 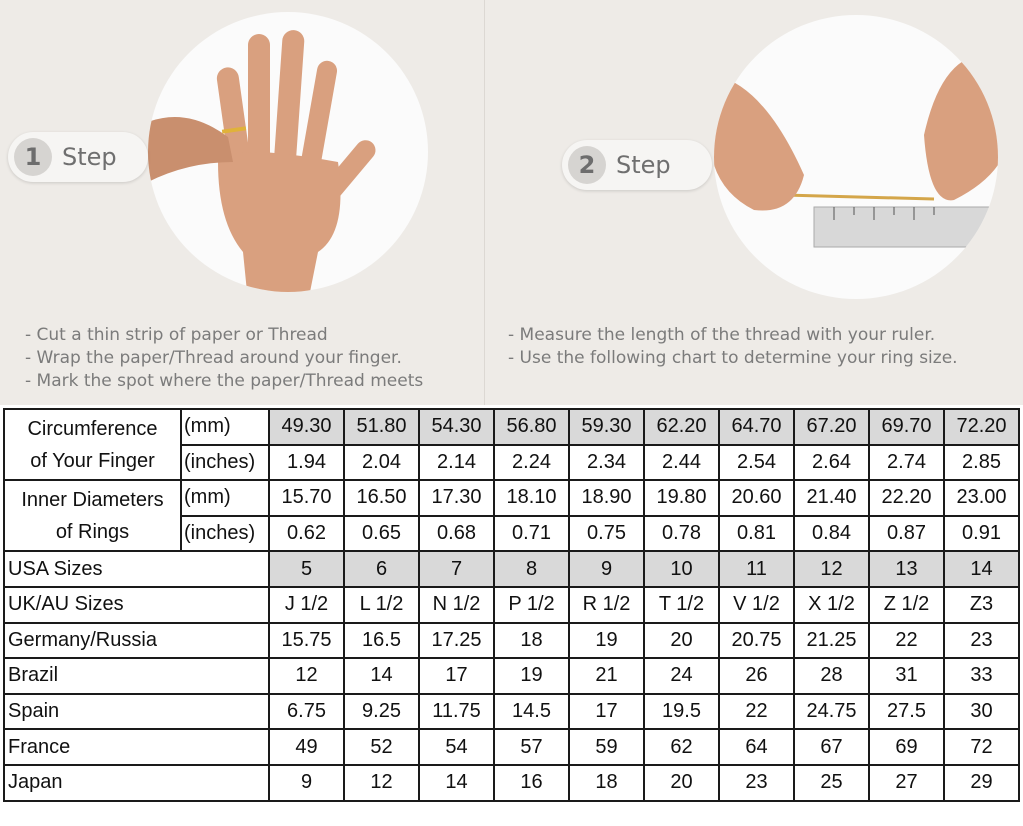 I want to click on table-cell: 0.62, so click(x=306, y=533).